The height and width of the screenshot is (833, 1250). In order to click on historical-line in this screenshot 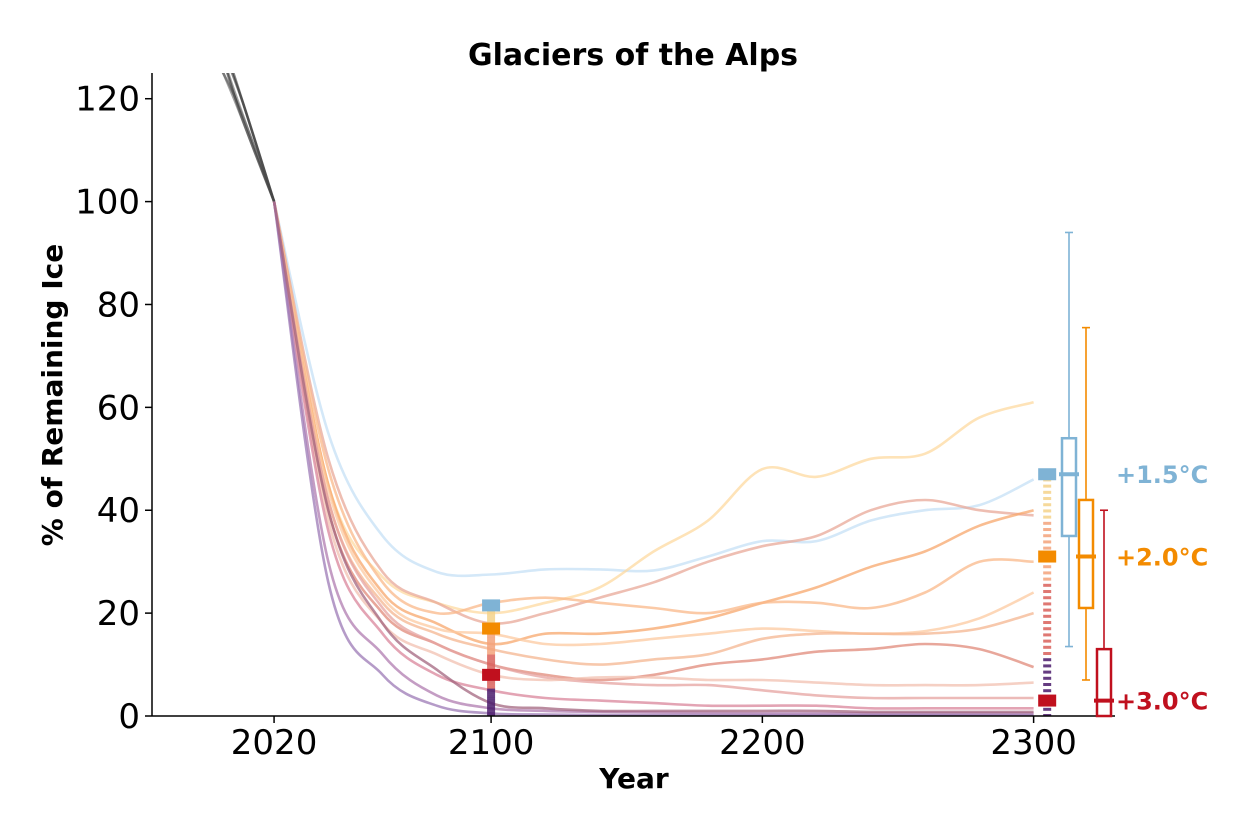, I will do `click(248, 138)`.